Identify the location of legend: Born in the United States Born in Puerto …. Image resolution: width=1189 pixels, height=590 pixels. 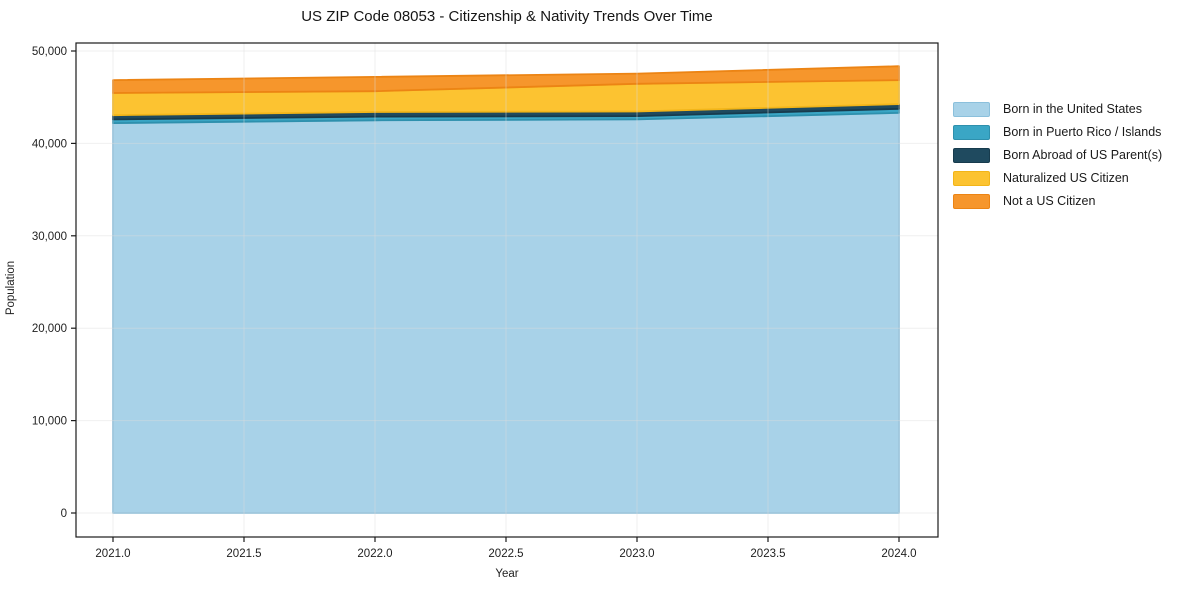
(1058, 155).